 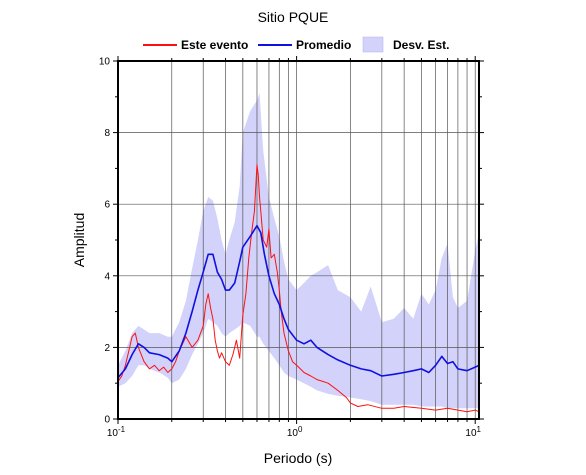 What do you see at coordinates (298, 458) in the screenshot?
I see `x-axis-label: Periodo (s)` at bounding box center [298, 458].